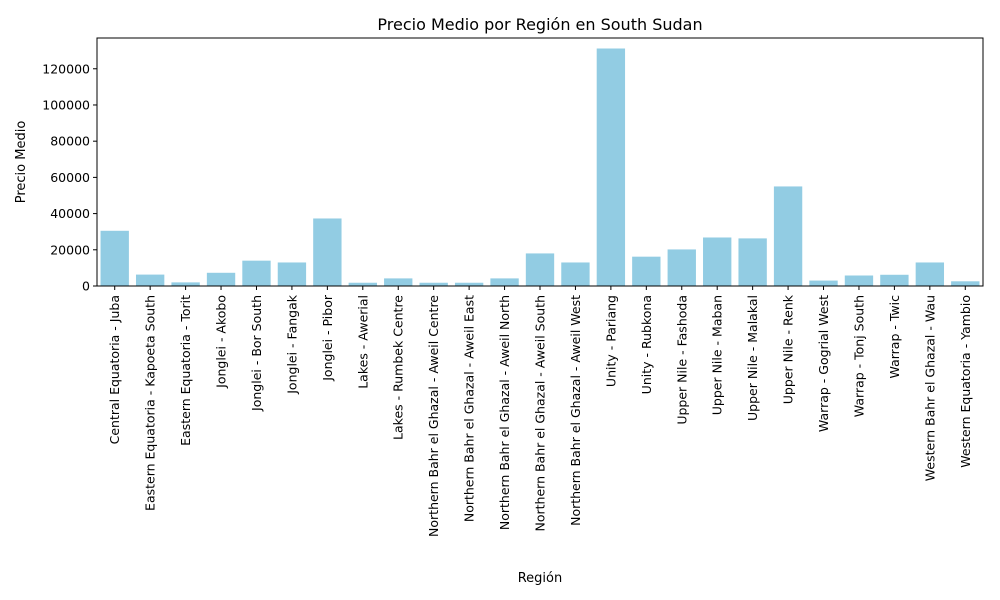 The height and width of the screenshot is (600, 1000). I want to click on x-tick-label: Unity - Pariang, so click(610, 341).